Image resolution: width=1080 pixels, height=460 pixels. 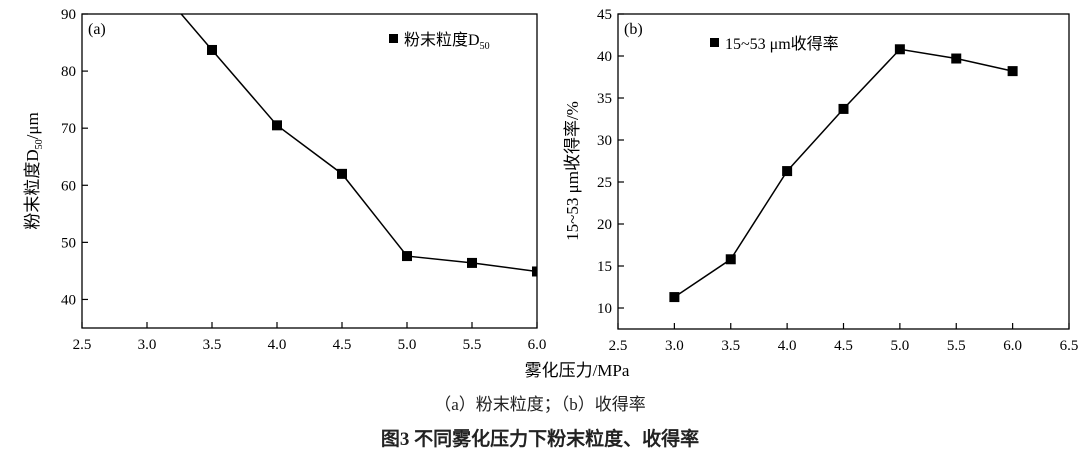 I want to click on y-tick-label: 30, so click(x=604, y=141).